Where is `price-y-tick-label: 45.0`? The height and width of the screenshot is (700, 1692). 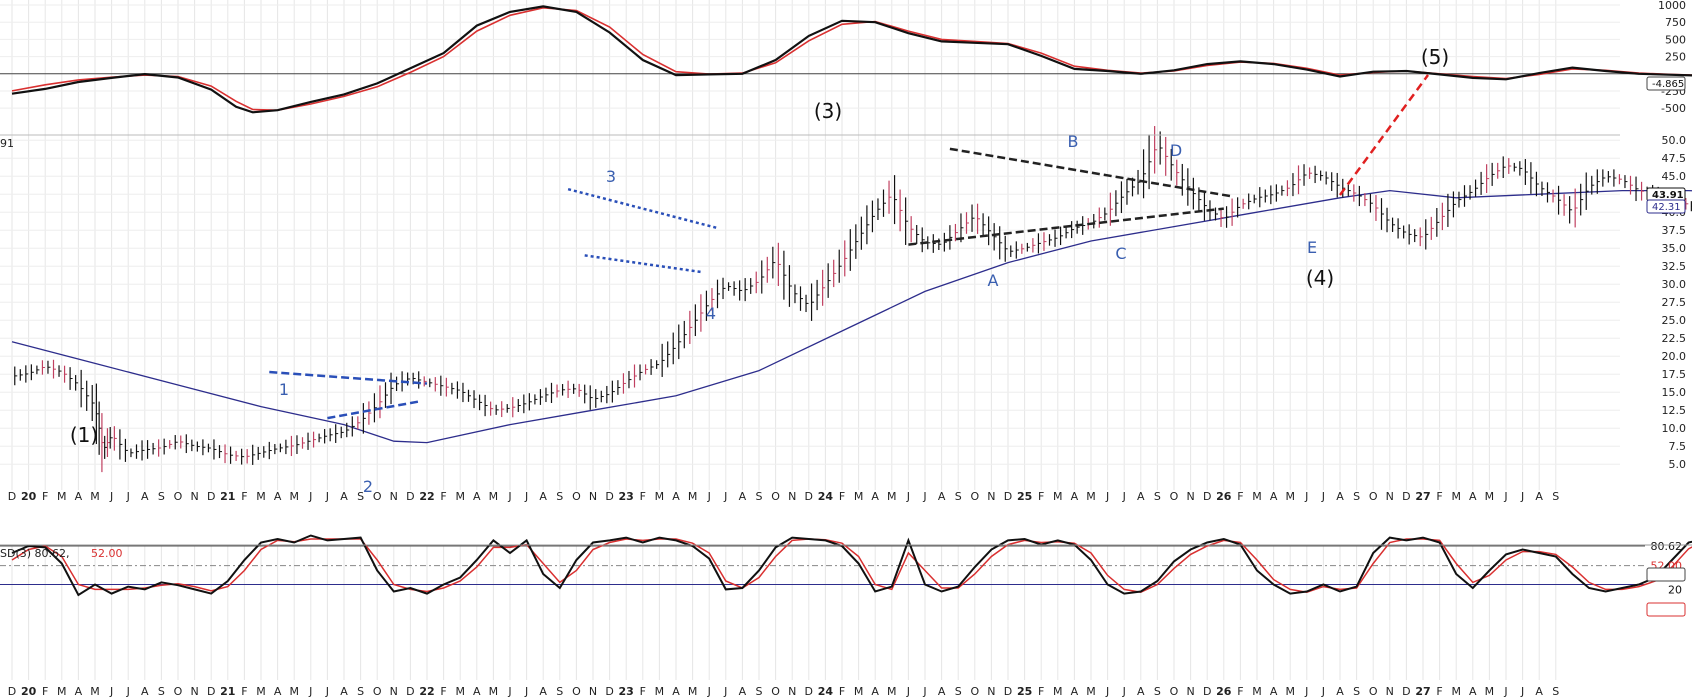
price-y-tick-label: 45.0 is located at coordinates (1674, 176).